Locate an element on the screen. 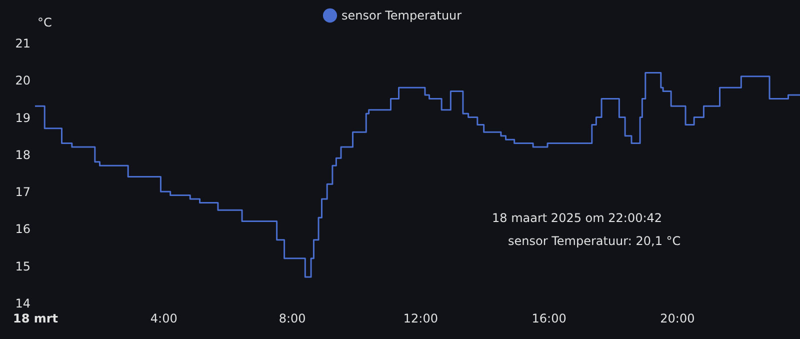 This screenshot has width=800, height=339. y-tick-label: 18 is located at coordinates (22, 155).